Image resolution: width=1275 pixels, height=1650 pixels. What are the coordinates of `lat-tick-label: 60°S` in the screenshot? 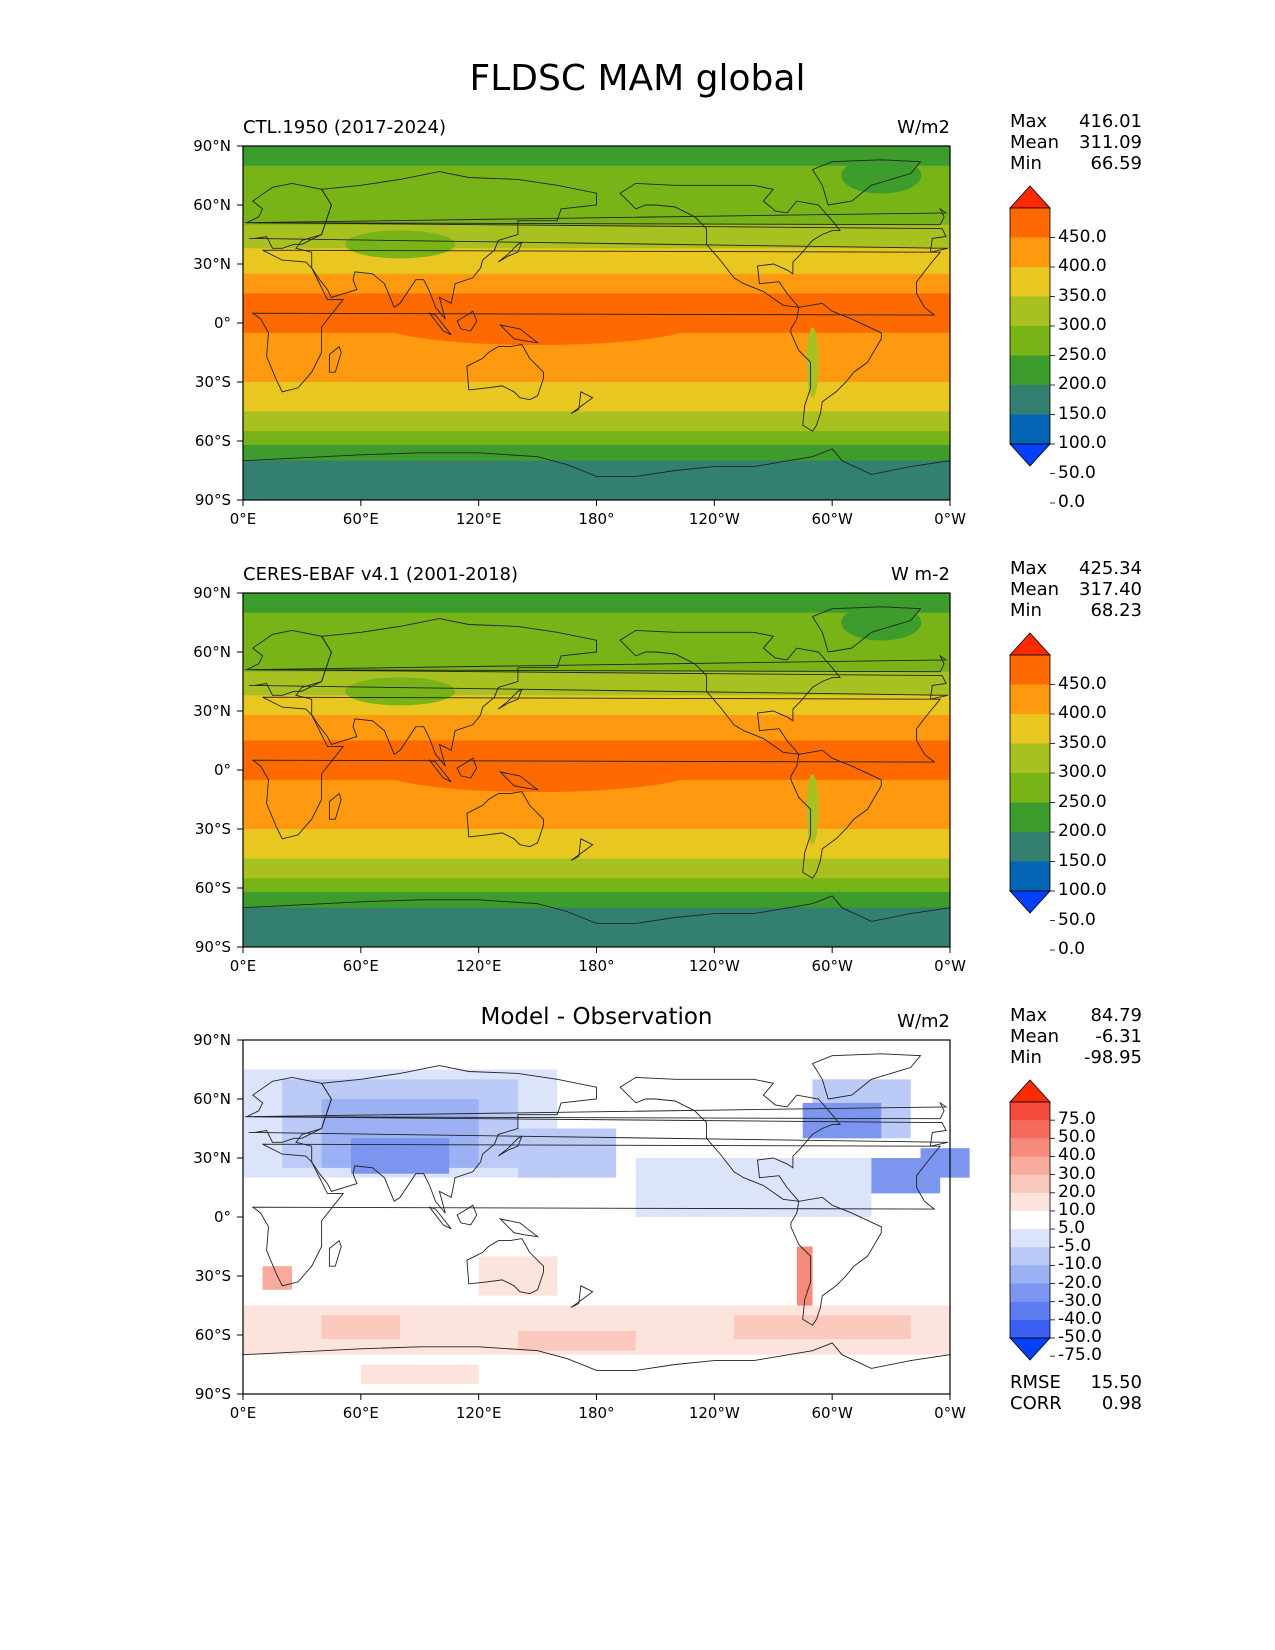 It's located at (212, 1335).